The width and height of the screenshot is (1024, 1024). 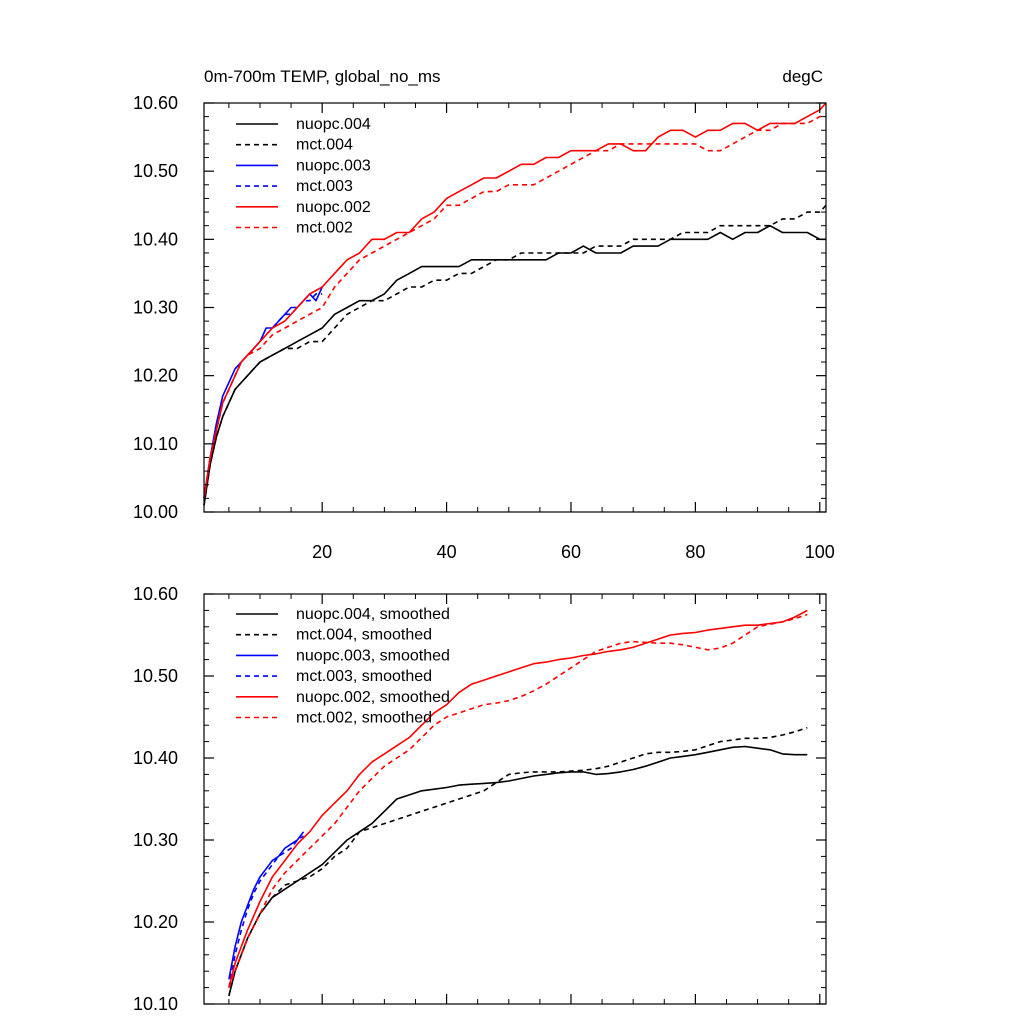 I want to click on series-line-mct-004-smoothed, so click(x=518, y=861).